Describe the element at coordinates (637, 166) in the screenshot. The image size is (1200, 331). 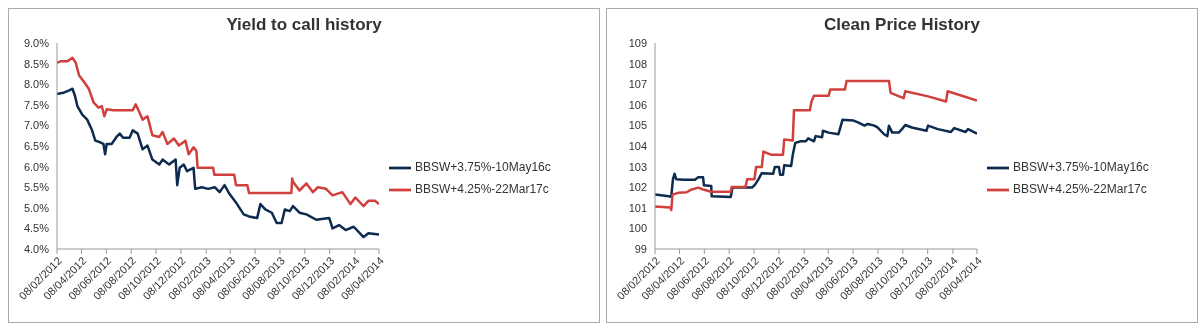
I see `y-tick-label: 103` at that location.